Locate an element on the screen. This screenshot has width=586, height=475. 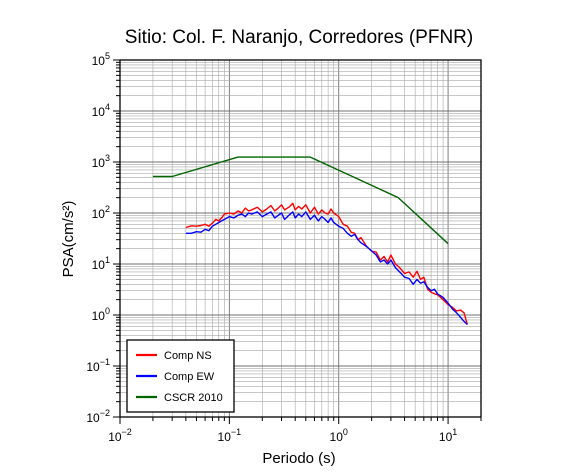
legend-label-2: Comp EW is located at coordinates (189, 377).